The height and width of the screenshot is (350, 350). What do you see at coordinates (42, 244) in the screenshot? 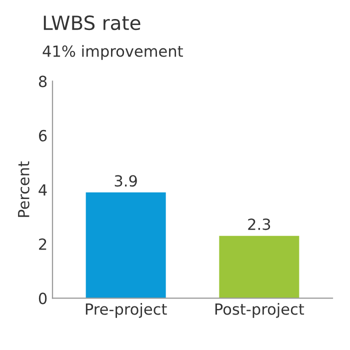
I see `y-tick-label: 2` at bounding box center [42, 244].